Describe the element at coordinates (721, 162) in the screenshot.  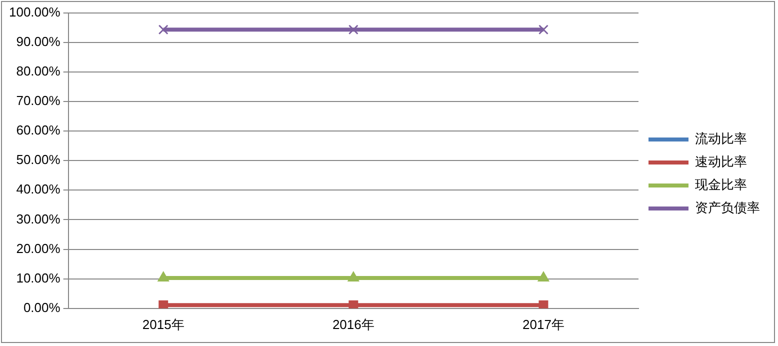
I see `legend-label: 速动比率` at that location.